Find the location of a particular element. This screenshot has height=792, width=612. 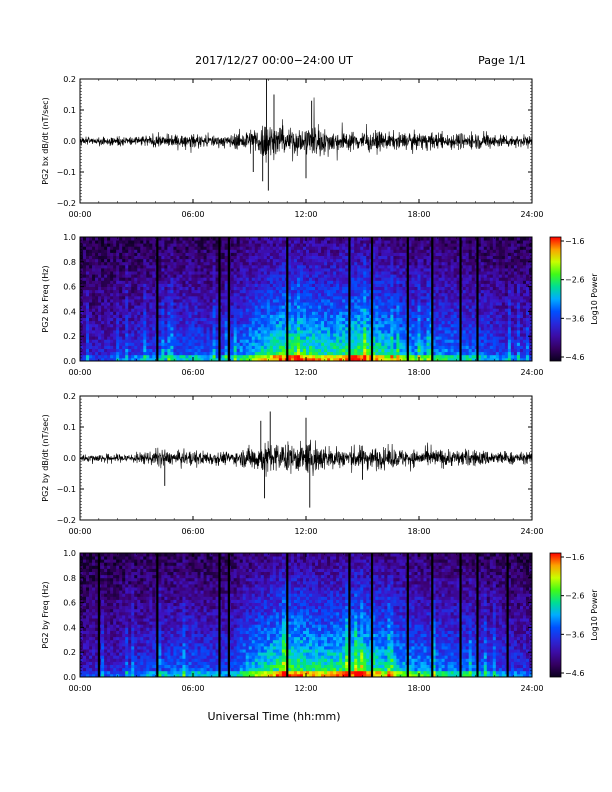

x-tick-label: 12:00 is located at coordinates (305, 214).